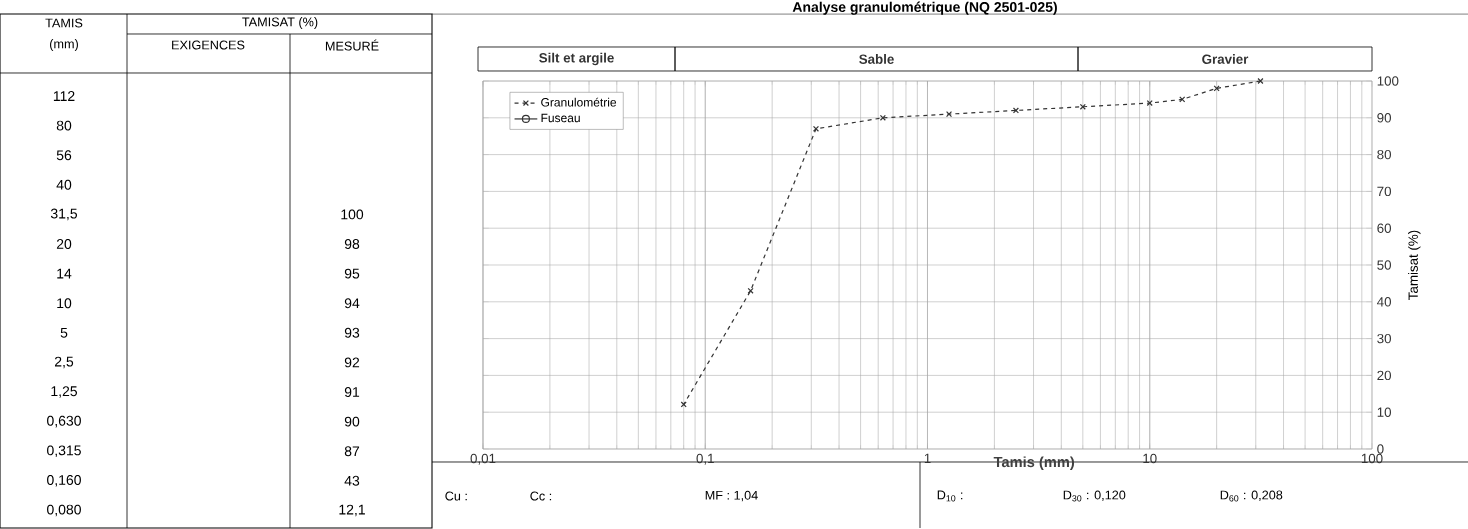  Describe the element at coordinates (1384, 118) in the screenshot. I see `y-tick-label: 90` at that location.